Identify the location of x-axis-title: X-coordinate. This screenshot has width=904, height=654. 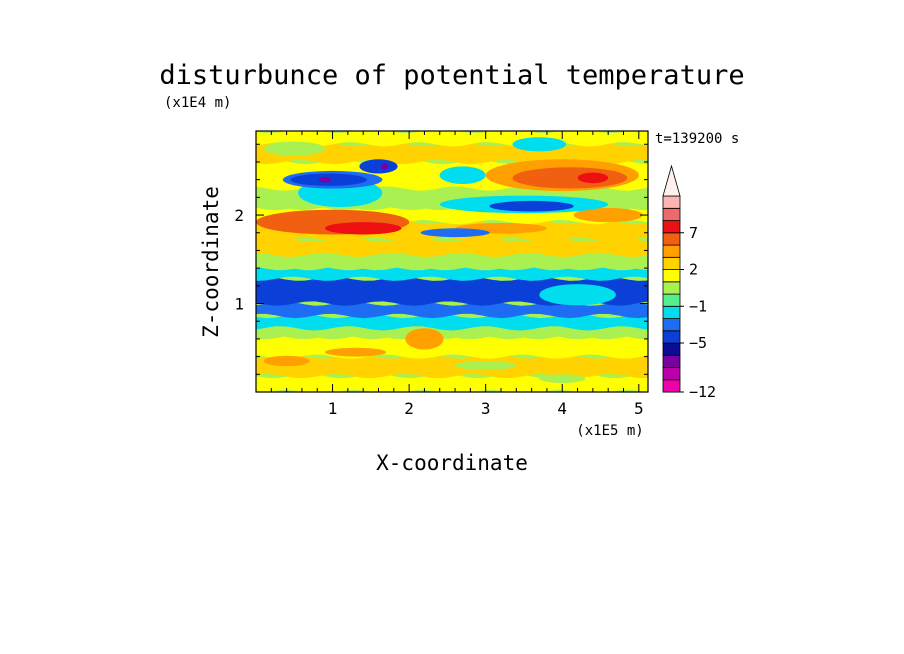
(452, 463).